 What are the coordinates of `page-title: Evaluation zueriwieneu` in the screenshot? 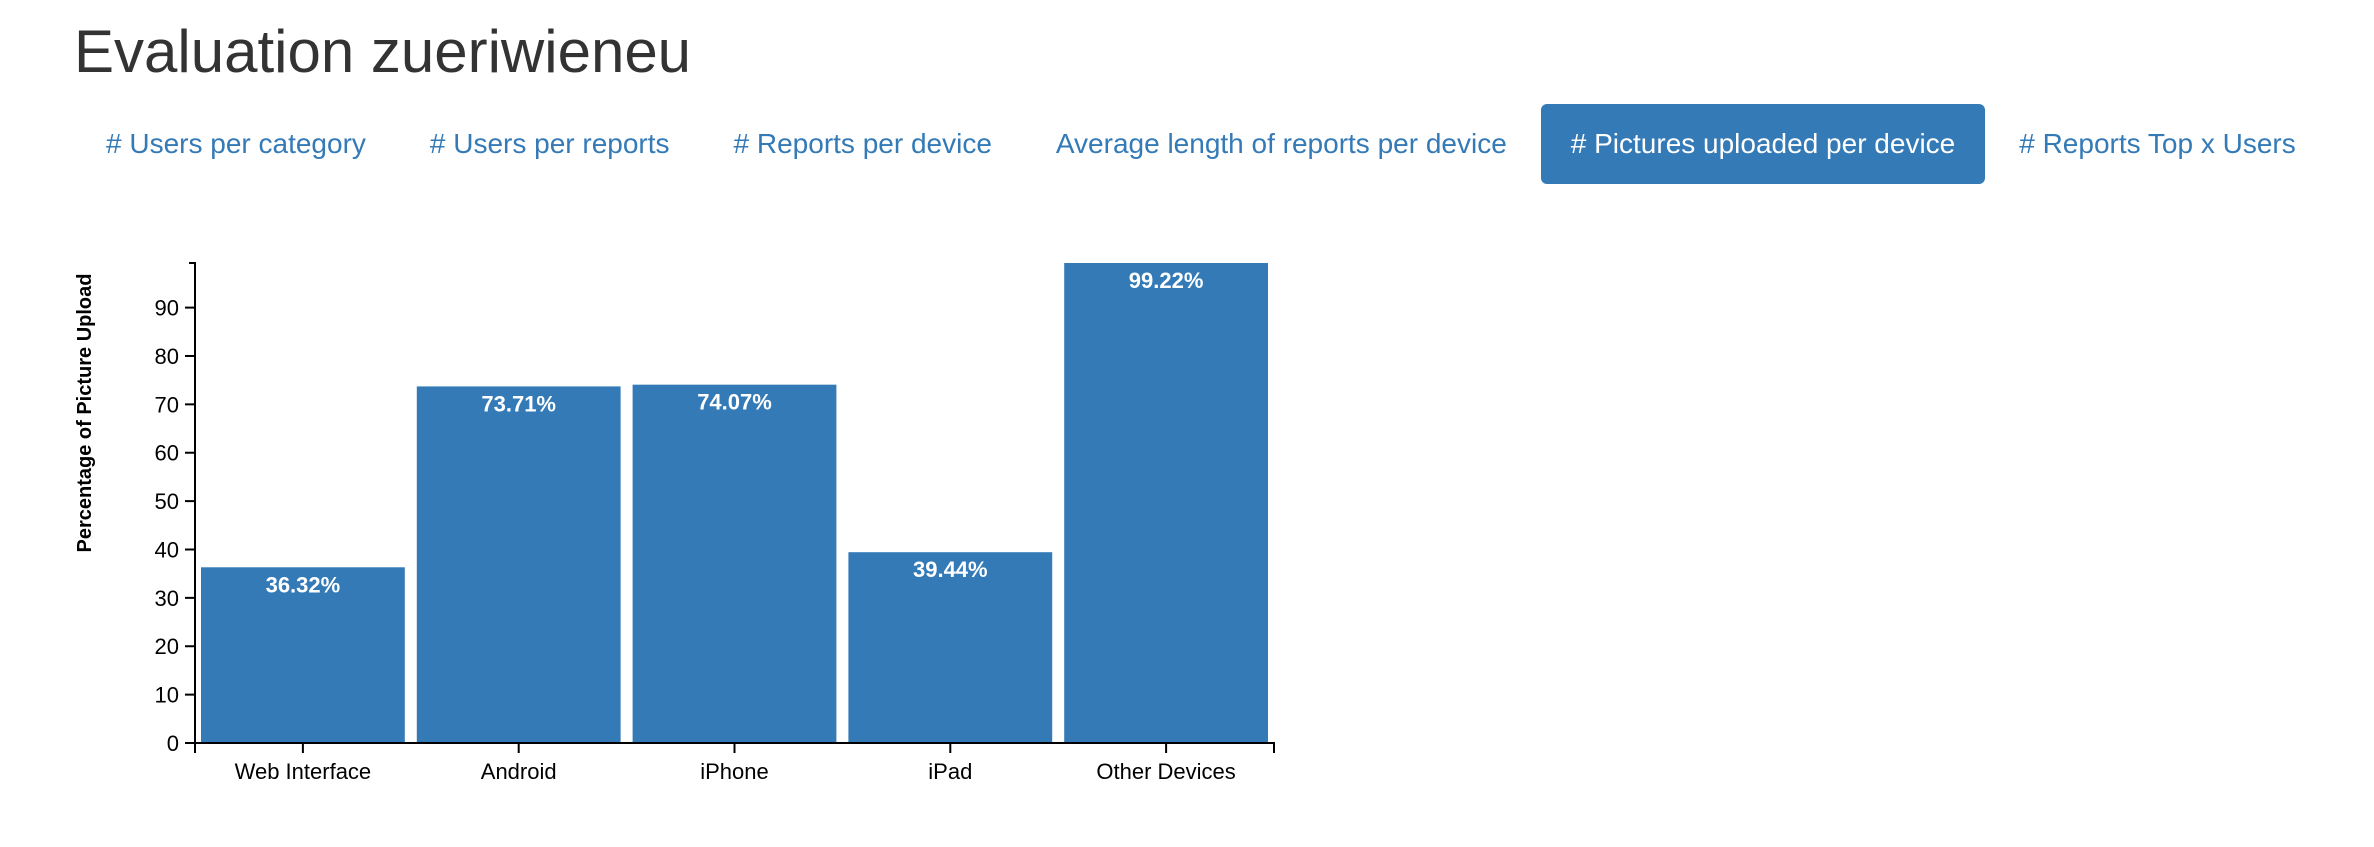 It's located at (383, 51).